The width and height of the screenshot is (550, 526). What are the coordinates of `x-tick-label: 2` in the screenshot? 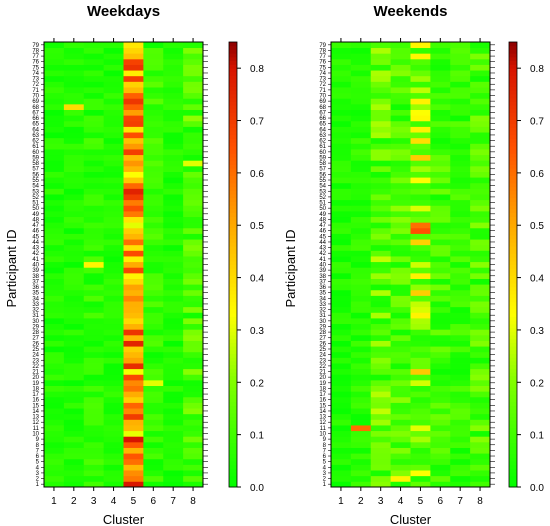 It's located at (74, 501).